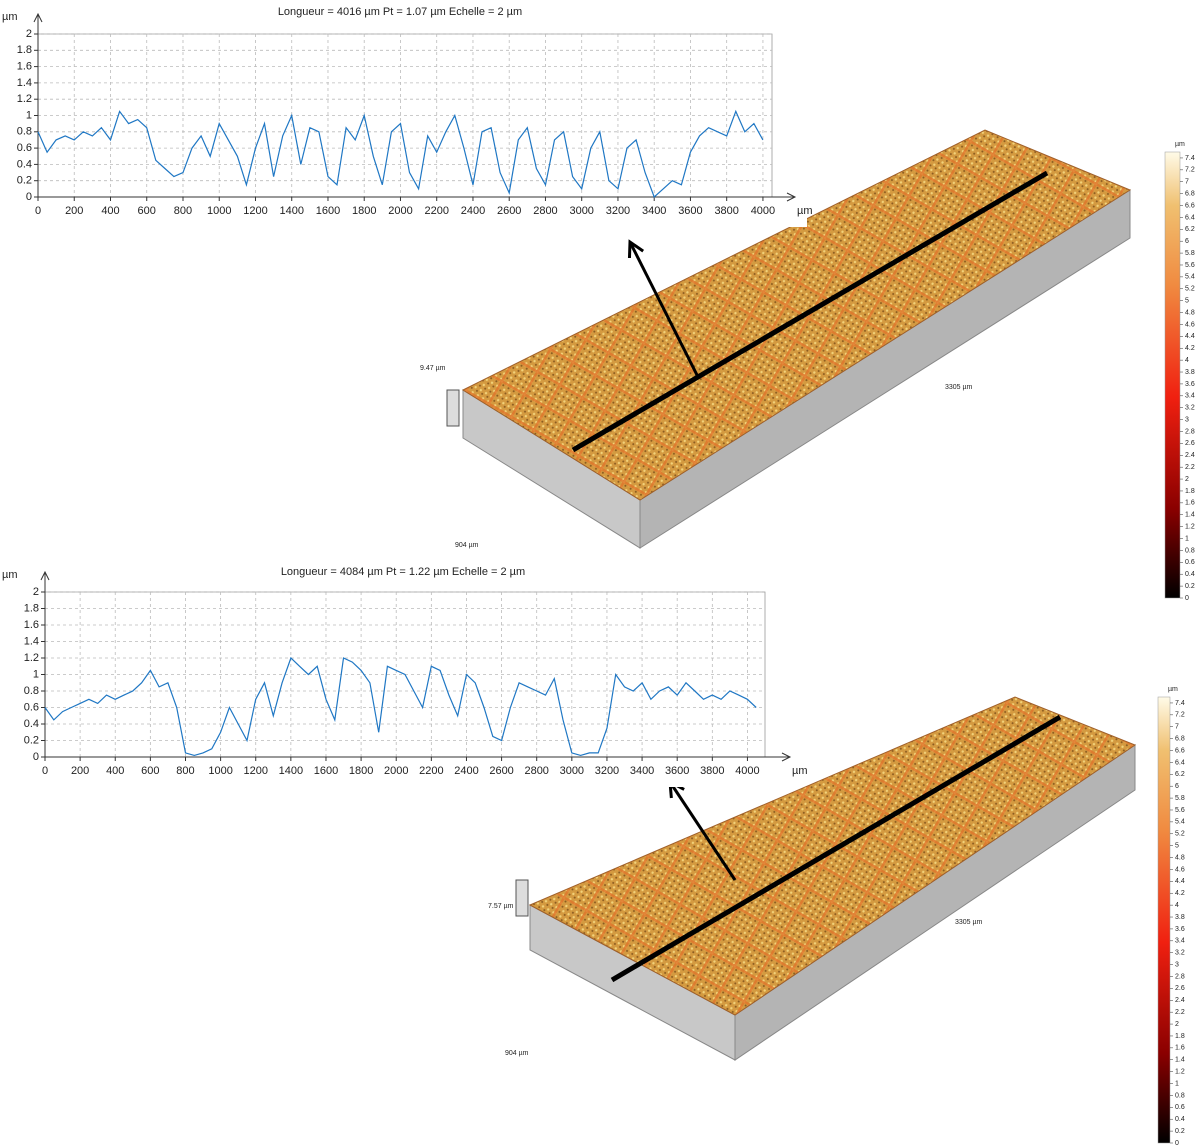  Describe the element at coordinates (1177, 786) in the screenshot. I see `colorbar-tick-label: 6` at that location.